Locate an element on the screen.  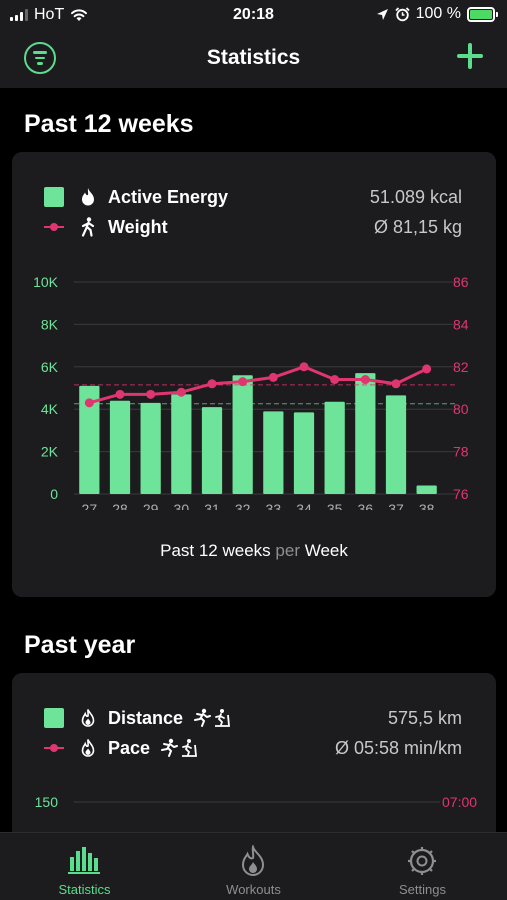
bar-chart-icon is located at coordinates (84, 860).